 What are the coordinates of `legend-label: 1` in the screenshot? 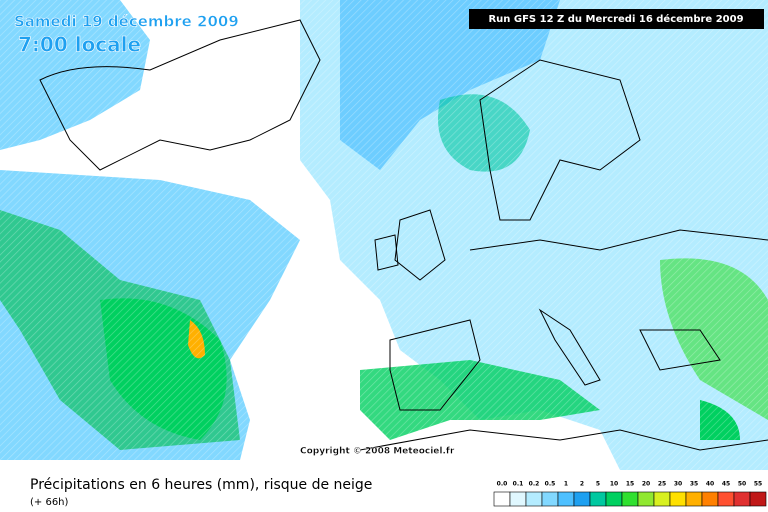 It's located at (566, 484).